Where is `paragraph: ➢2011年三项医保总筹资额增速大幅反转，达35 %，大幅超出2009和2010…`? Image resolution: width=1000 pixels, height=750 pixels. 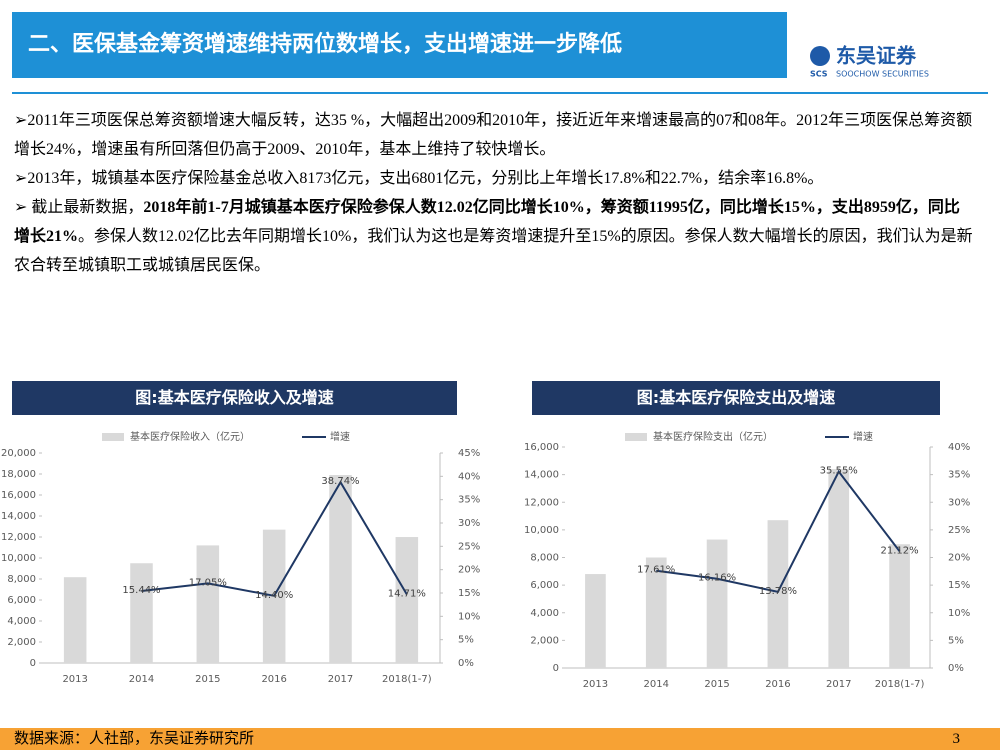
paragraph: ➢2011年三项医保总筹资额增速大幅反转，达35 %，大幅超出2009和2010… is located at coordinates (494, 135).